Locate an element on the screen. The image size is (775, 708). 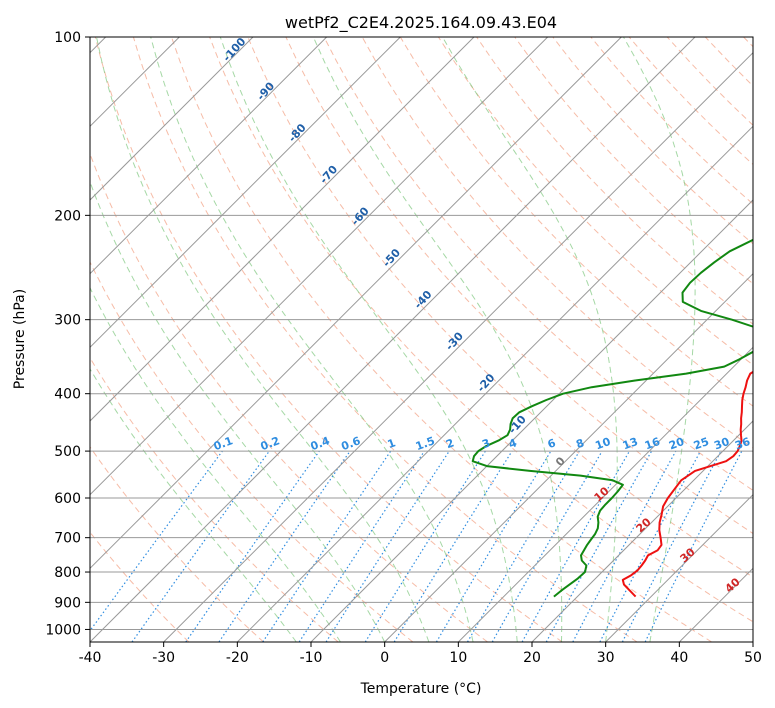
y-tick-label: 300 is located at coordinates (67, 321).